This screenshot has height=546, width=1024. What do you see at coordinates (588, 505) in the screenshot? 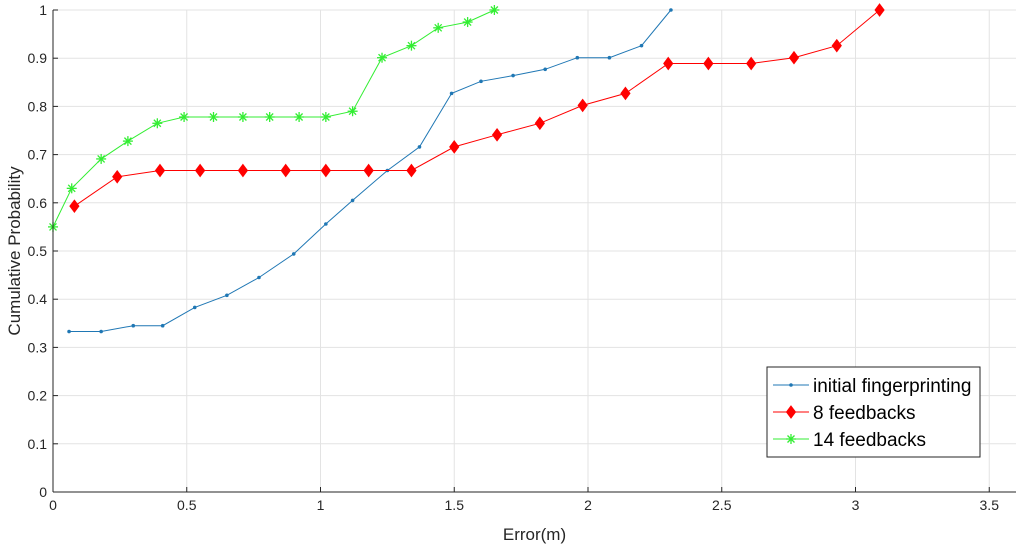
I see `x-tick-label: 2` at bounding box center [588, 505].